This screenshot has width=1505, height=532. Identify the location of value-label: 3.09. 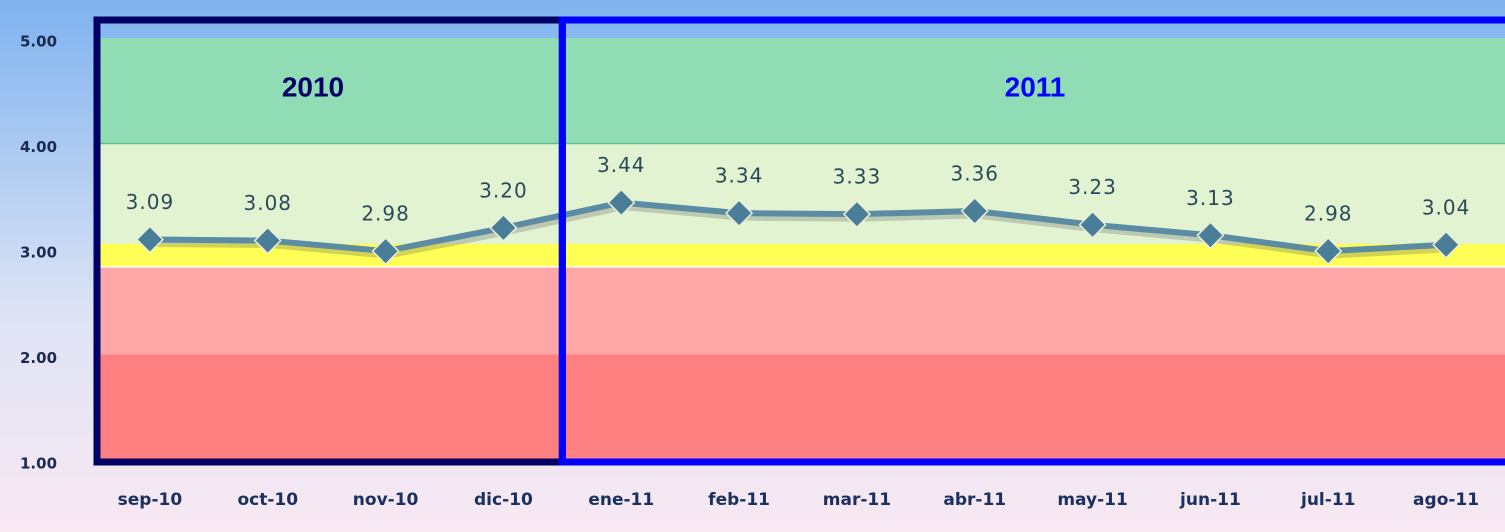
(150, 202).